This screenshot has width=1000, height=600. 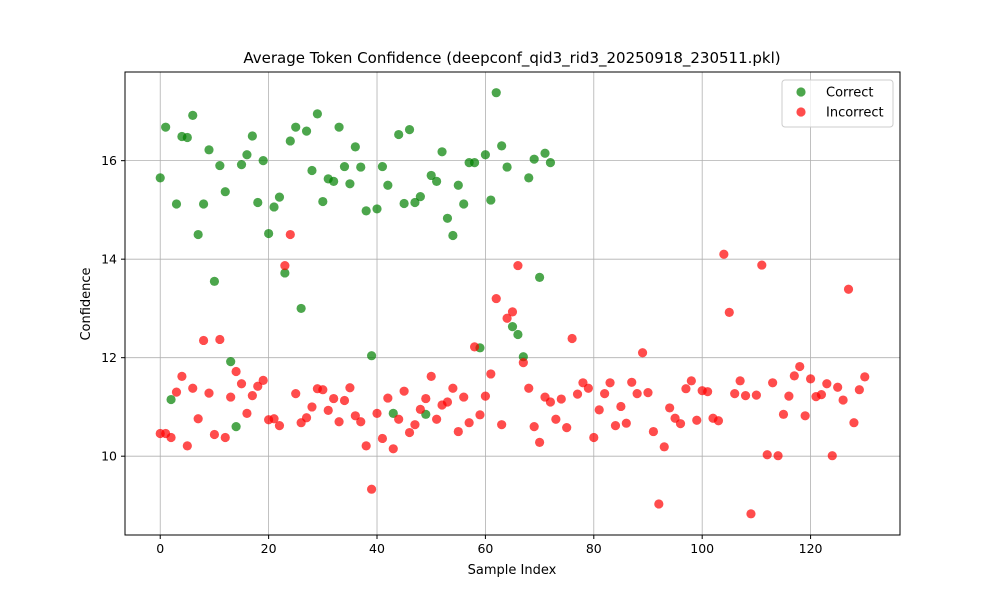 I want to click on x-axis-label: Sample Index, so click(x=512, y=570).